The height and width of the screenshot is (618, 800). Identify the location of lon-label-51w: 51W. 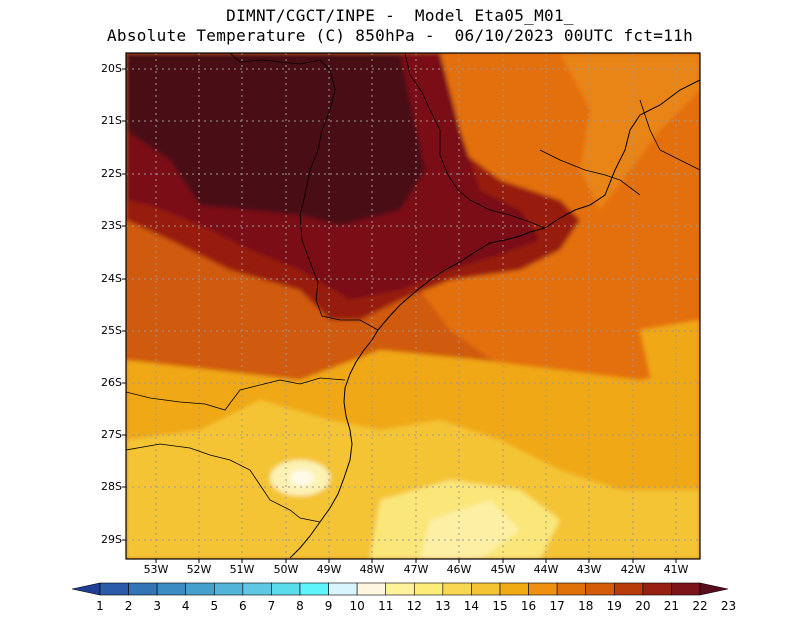
(242, 569).